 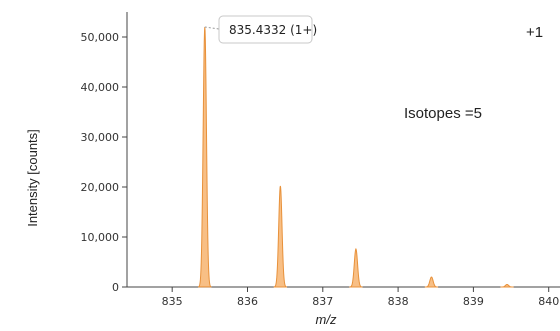 What do you see at coordinates (100, 87) in the screenshot?
I see `y-tick-label: 40,000` at bounding box center [100, 87].